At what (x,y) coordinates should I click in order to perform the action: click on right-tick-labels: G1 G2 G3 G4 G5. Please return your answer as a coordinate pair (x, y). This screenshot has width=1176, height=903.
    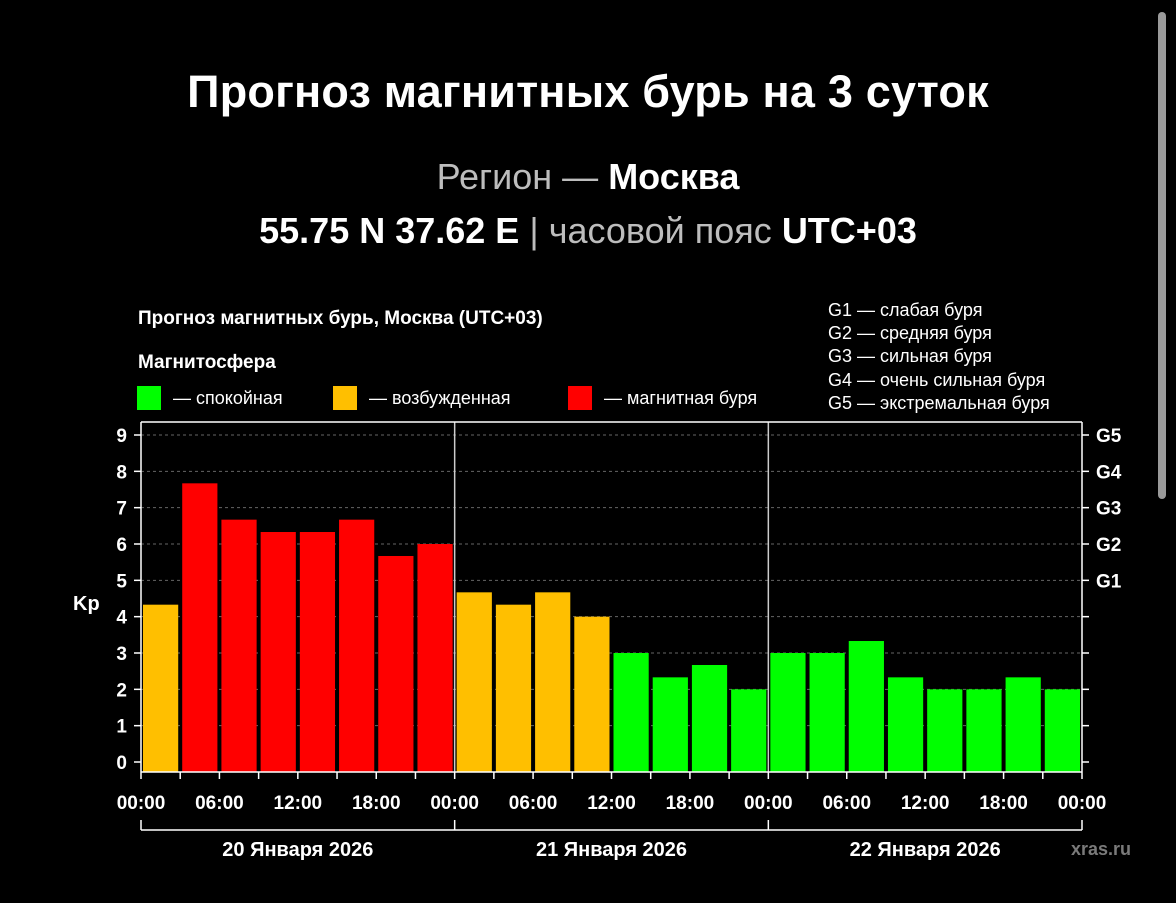
    Looking at the image, I should click on (1109, 509).